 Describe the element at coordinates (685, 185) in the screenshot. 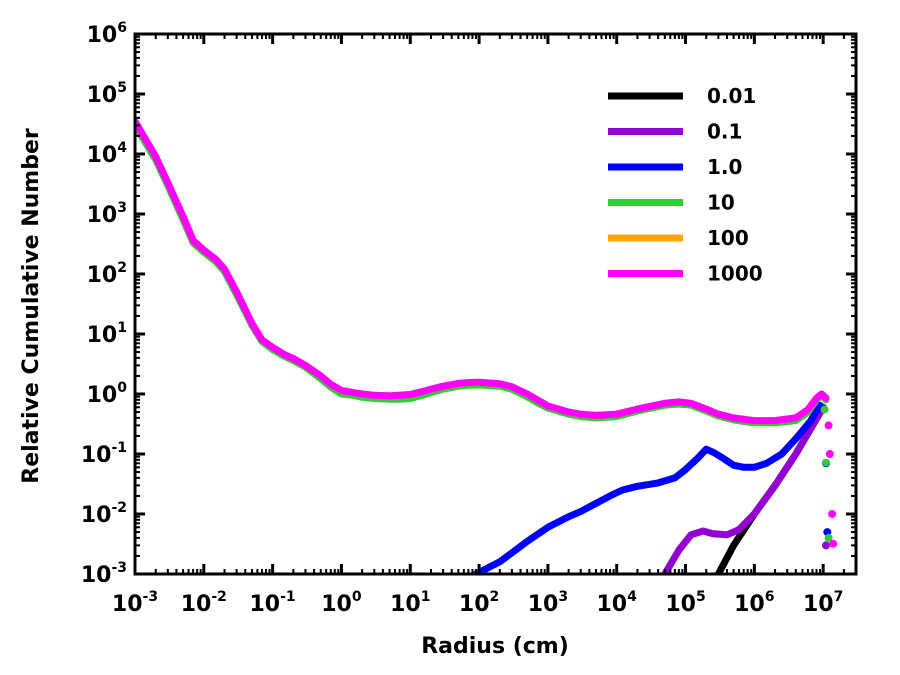

I see `legend: 0.01 0.1 1.0 10 100 1000` at that location.